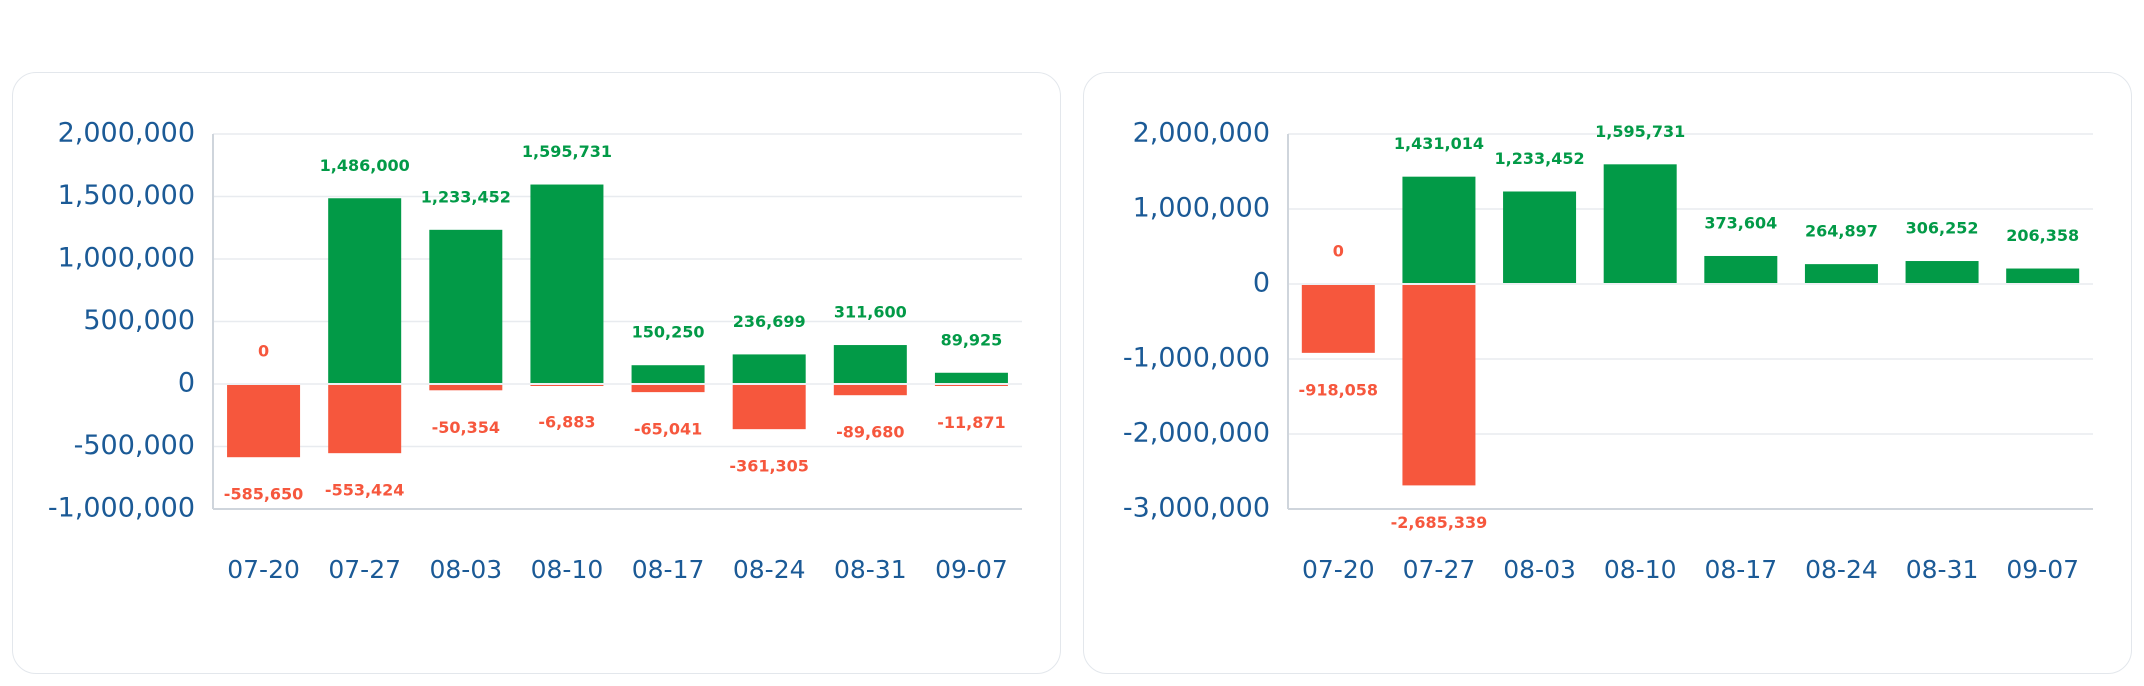 The image size is (2144, 686). I want to click on data-label-negative: -89,680, so click(870, 432).